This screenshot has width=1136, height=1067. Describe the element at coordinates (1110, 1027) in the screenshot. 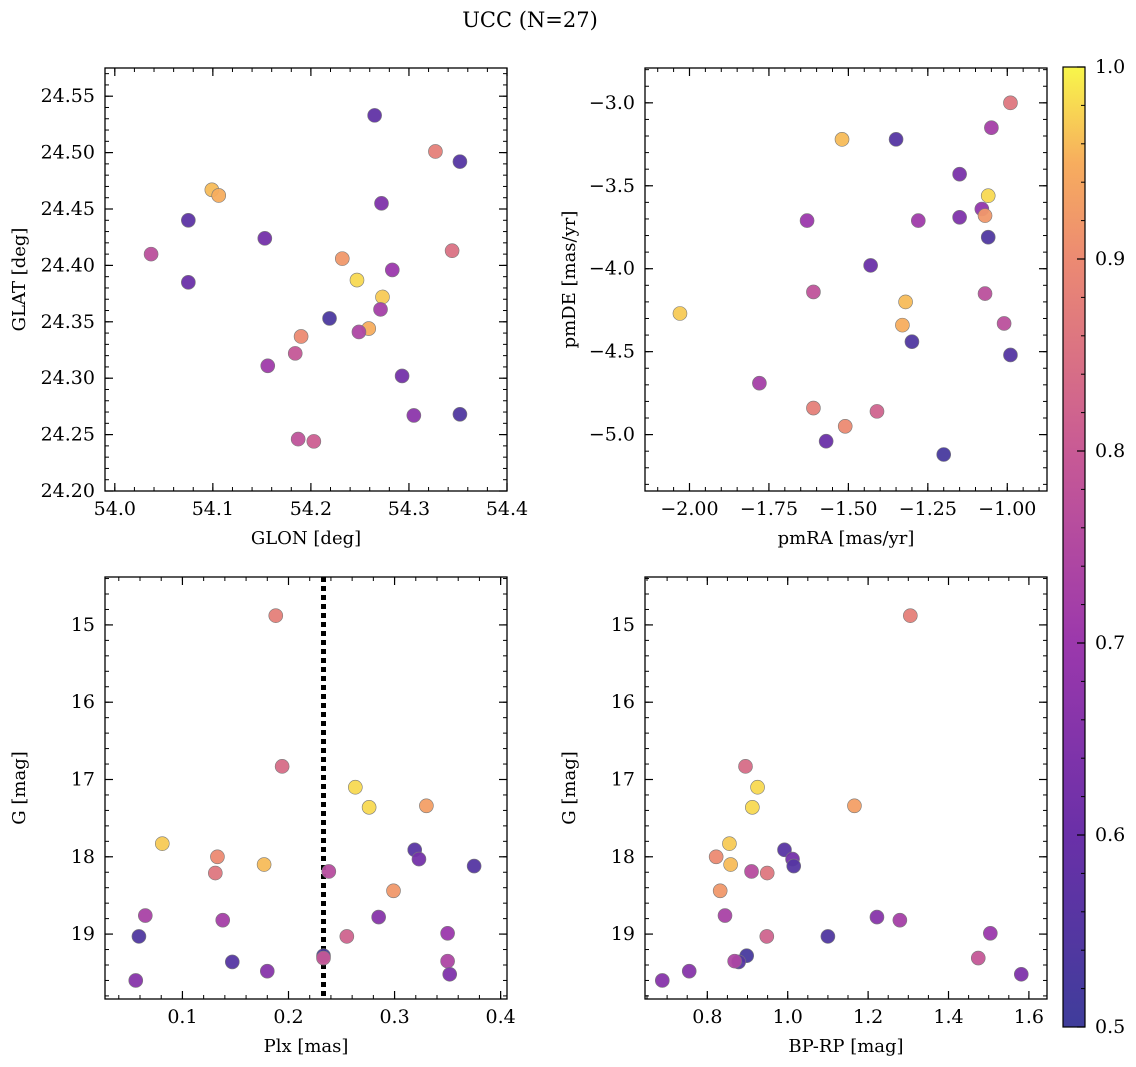

I see `colorbar-tick-label: 0.5` at that location.